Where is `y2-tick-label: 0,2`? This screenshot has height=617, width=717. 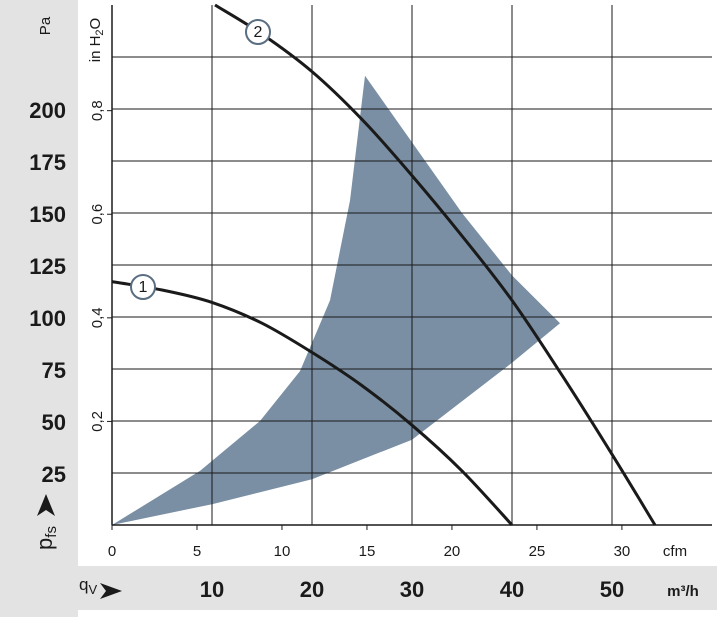 y2-tick-label: 0,2 is located at coordinates (97, 421).